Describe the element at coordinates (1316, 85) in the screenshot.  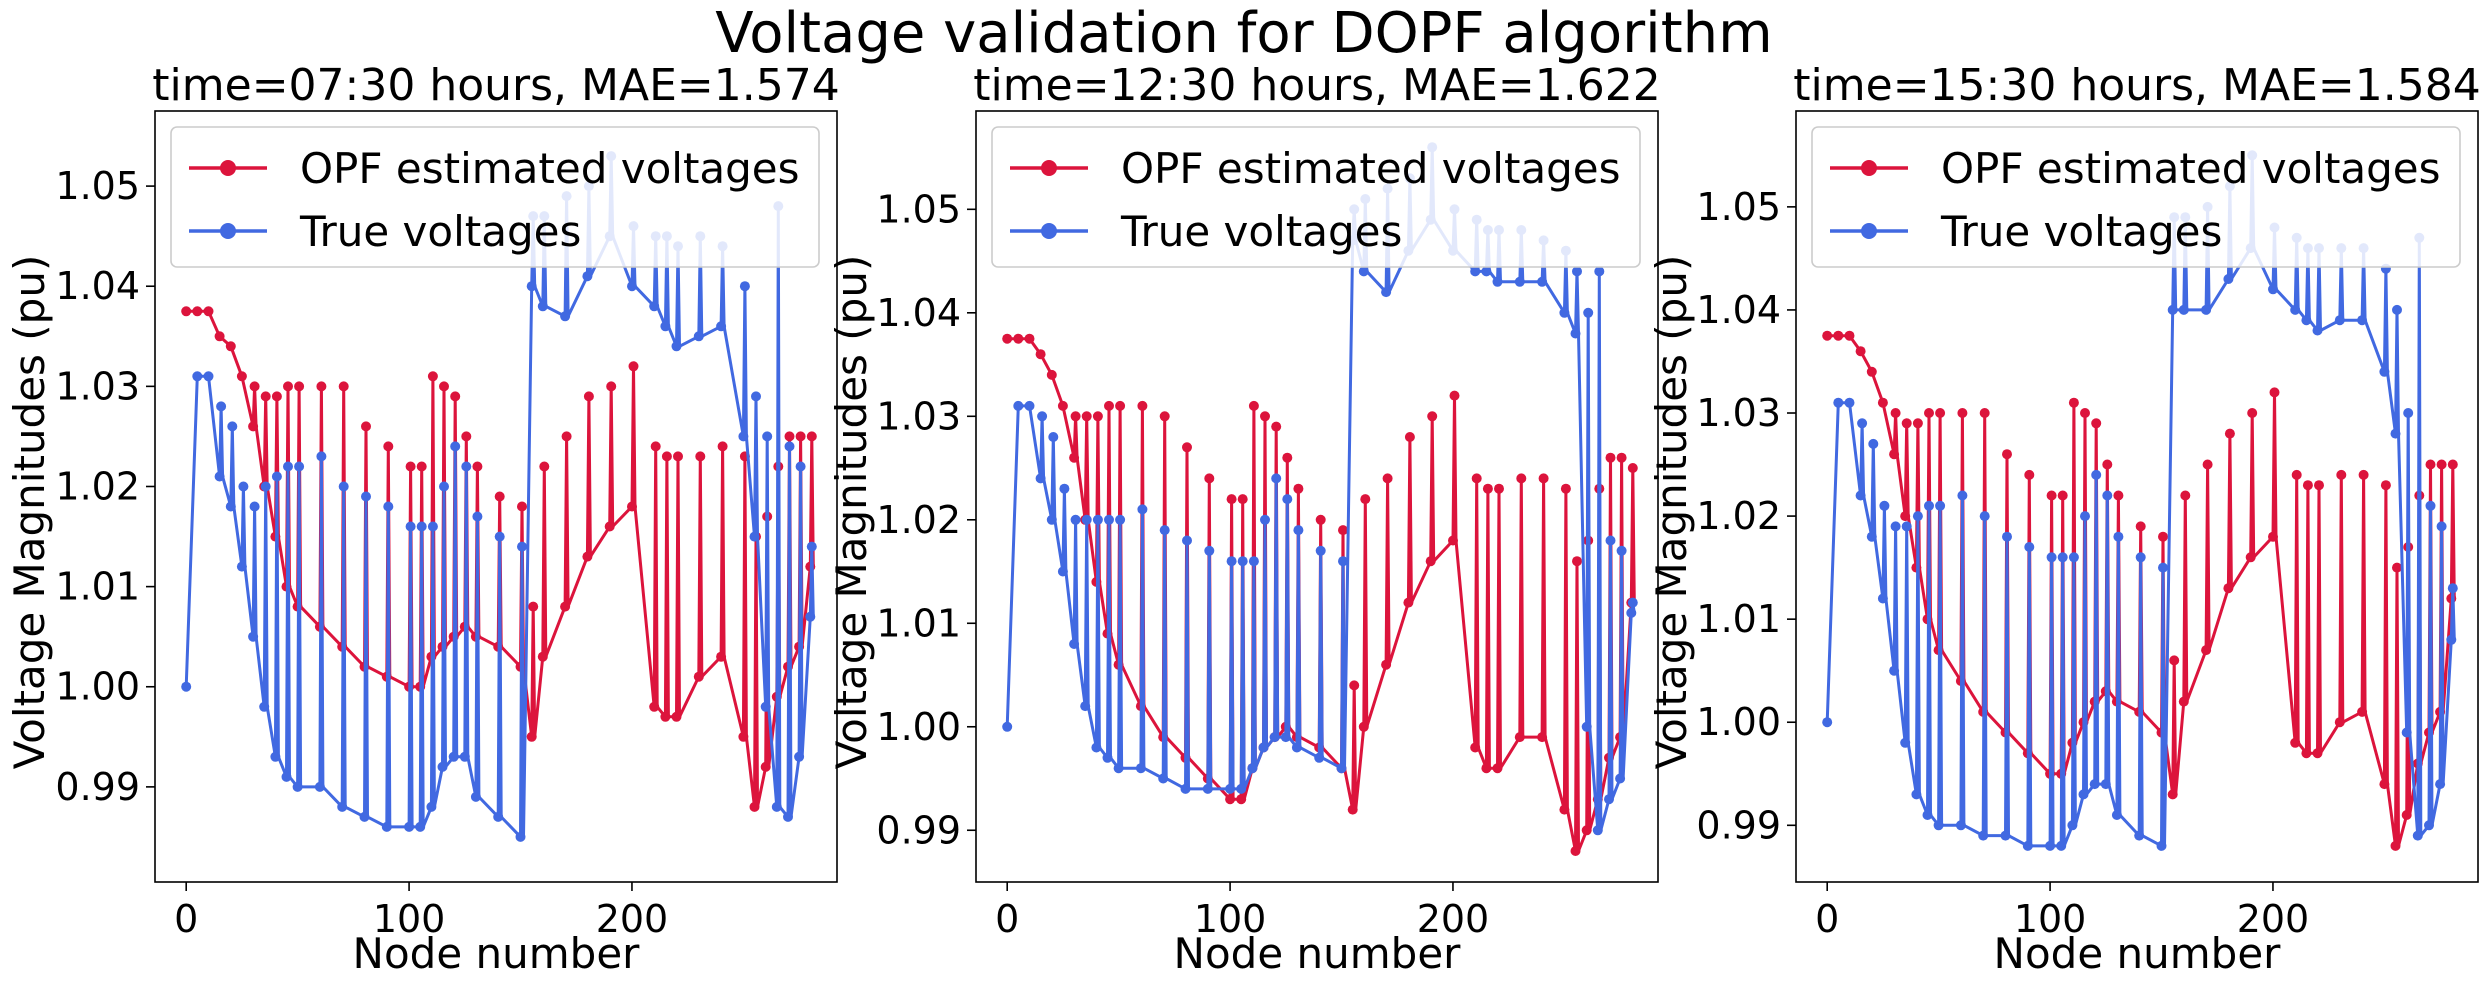
I see `subplot-2-title: time=12:30 hours, MAE=1.622` at that location.